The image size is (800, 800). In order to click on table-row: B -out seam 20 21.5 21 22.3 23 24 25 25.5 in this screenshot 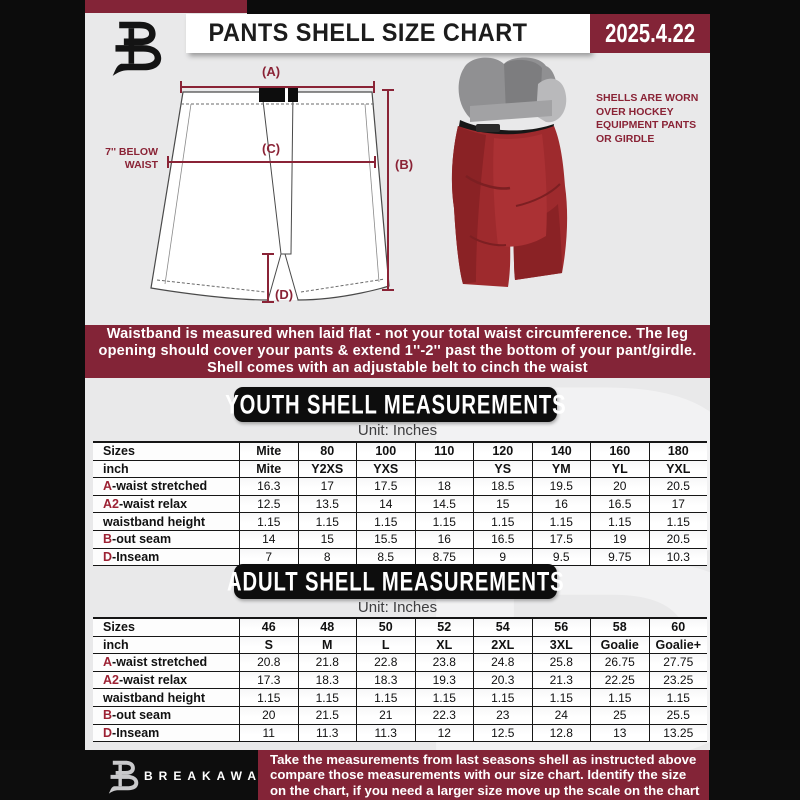, I will do `click(400, 715)`.